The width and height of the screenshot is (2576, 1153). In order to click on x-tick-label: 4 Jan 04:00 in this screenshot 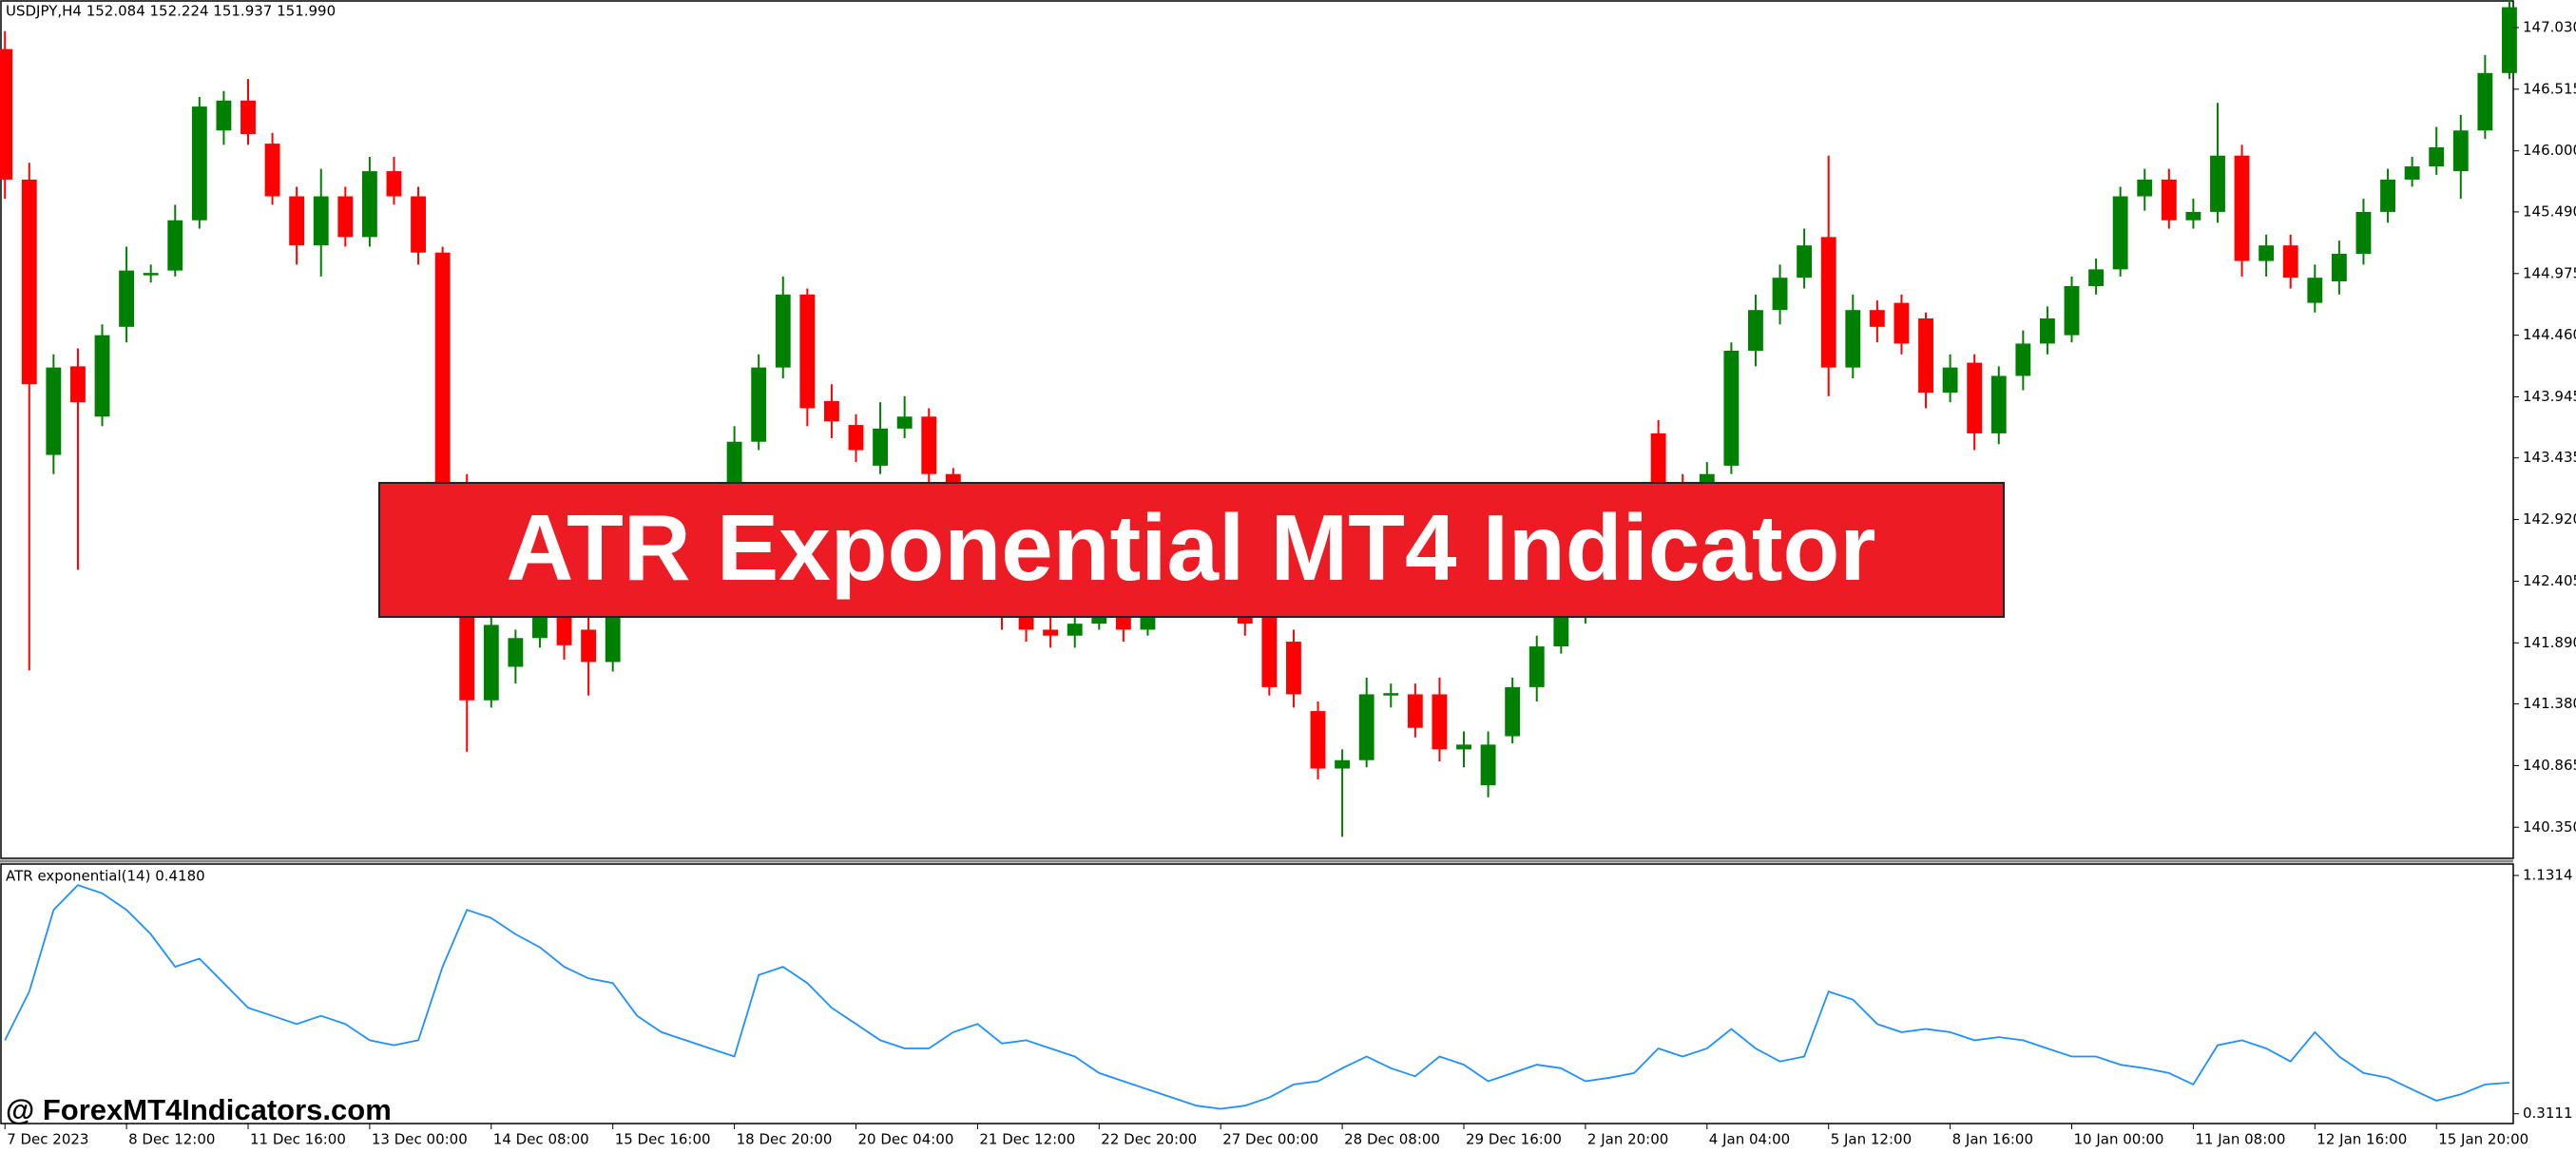, I will do `click(1750, 1139)`.